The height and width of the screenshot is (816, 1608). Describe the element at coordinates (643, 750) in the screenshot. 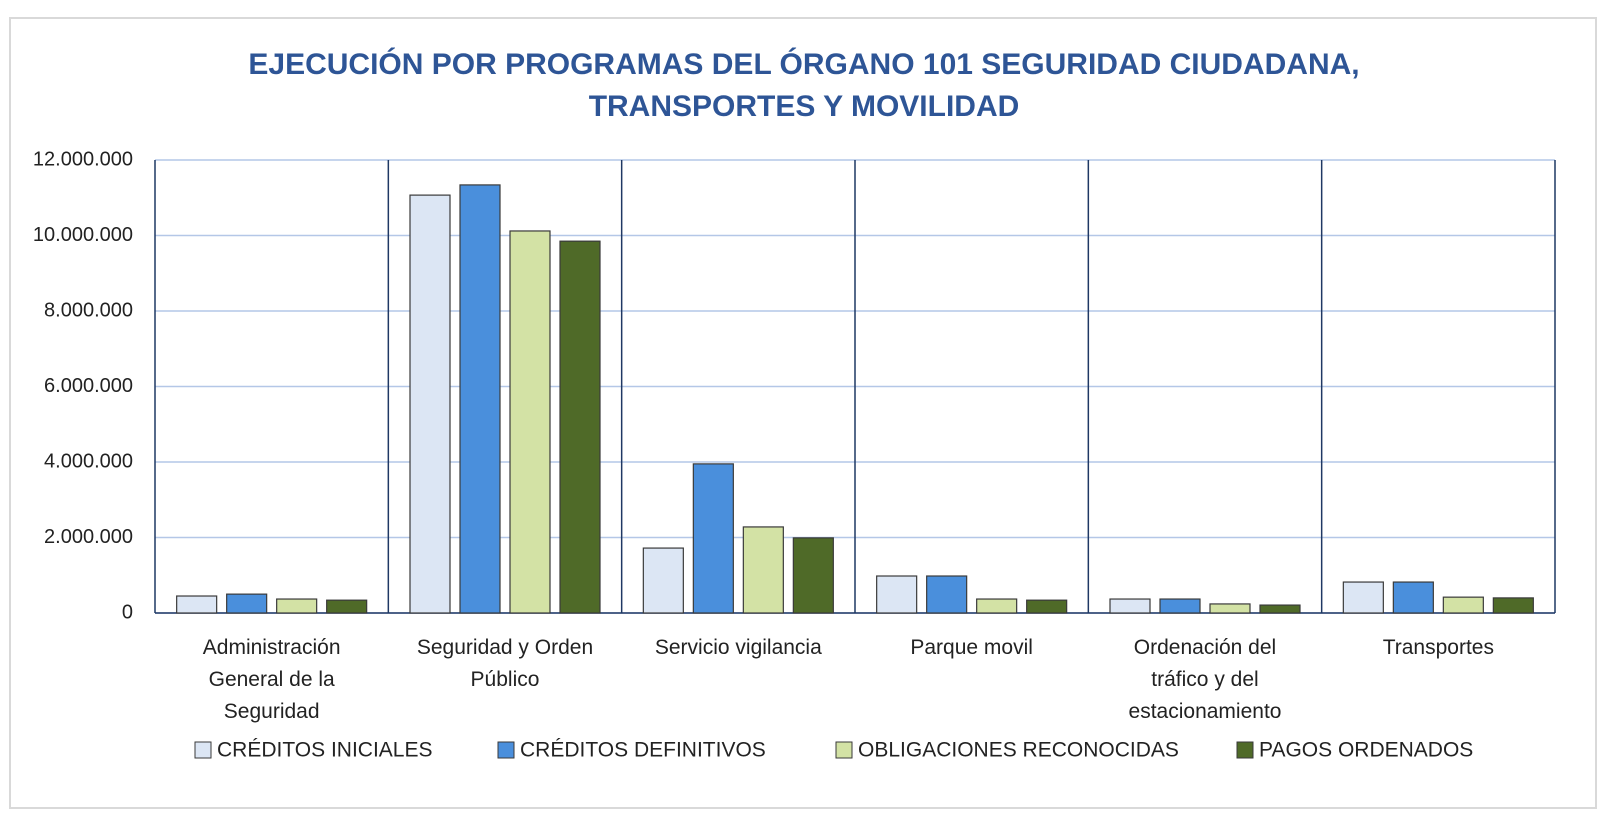

I see `legend-label: CRÉDITOS DEFINITIVOS` at that location.